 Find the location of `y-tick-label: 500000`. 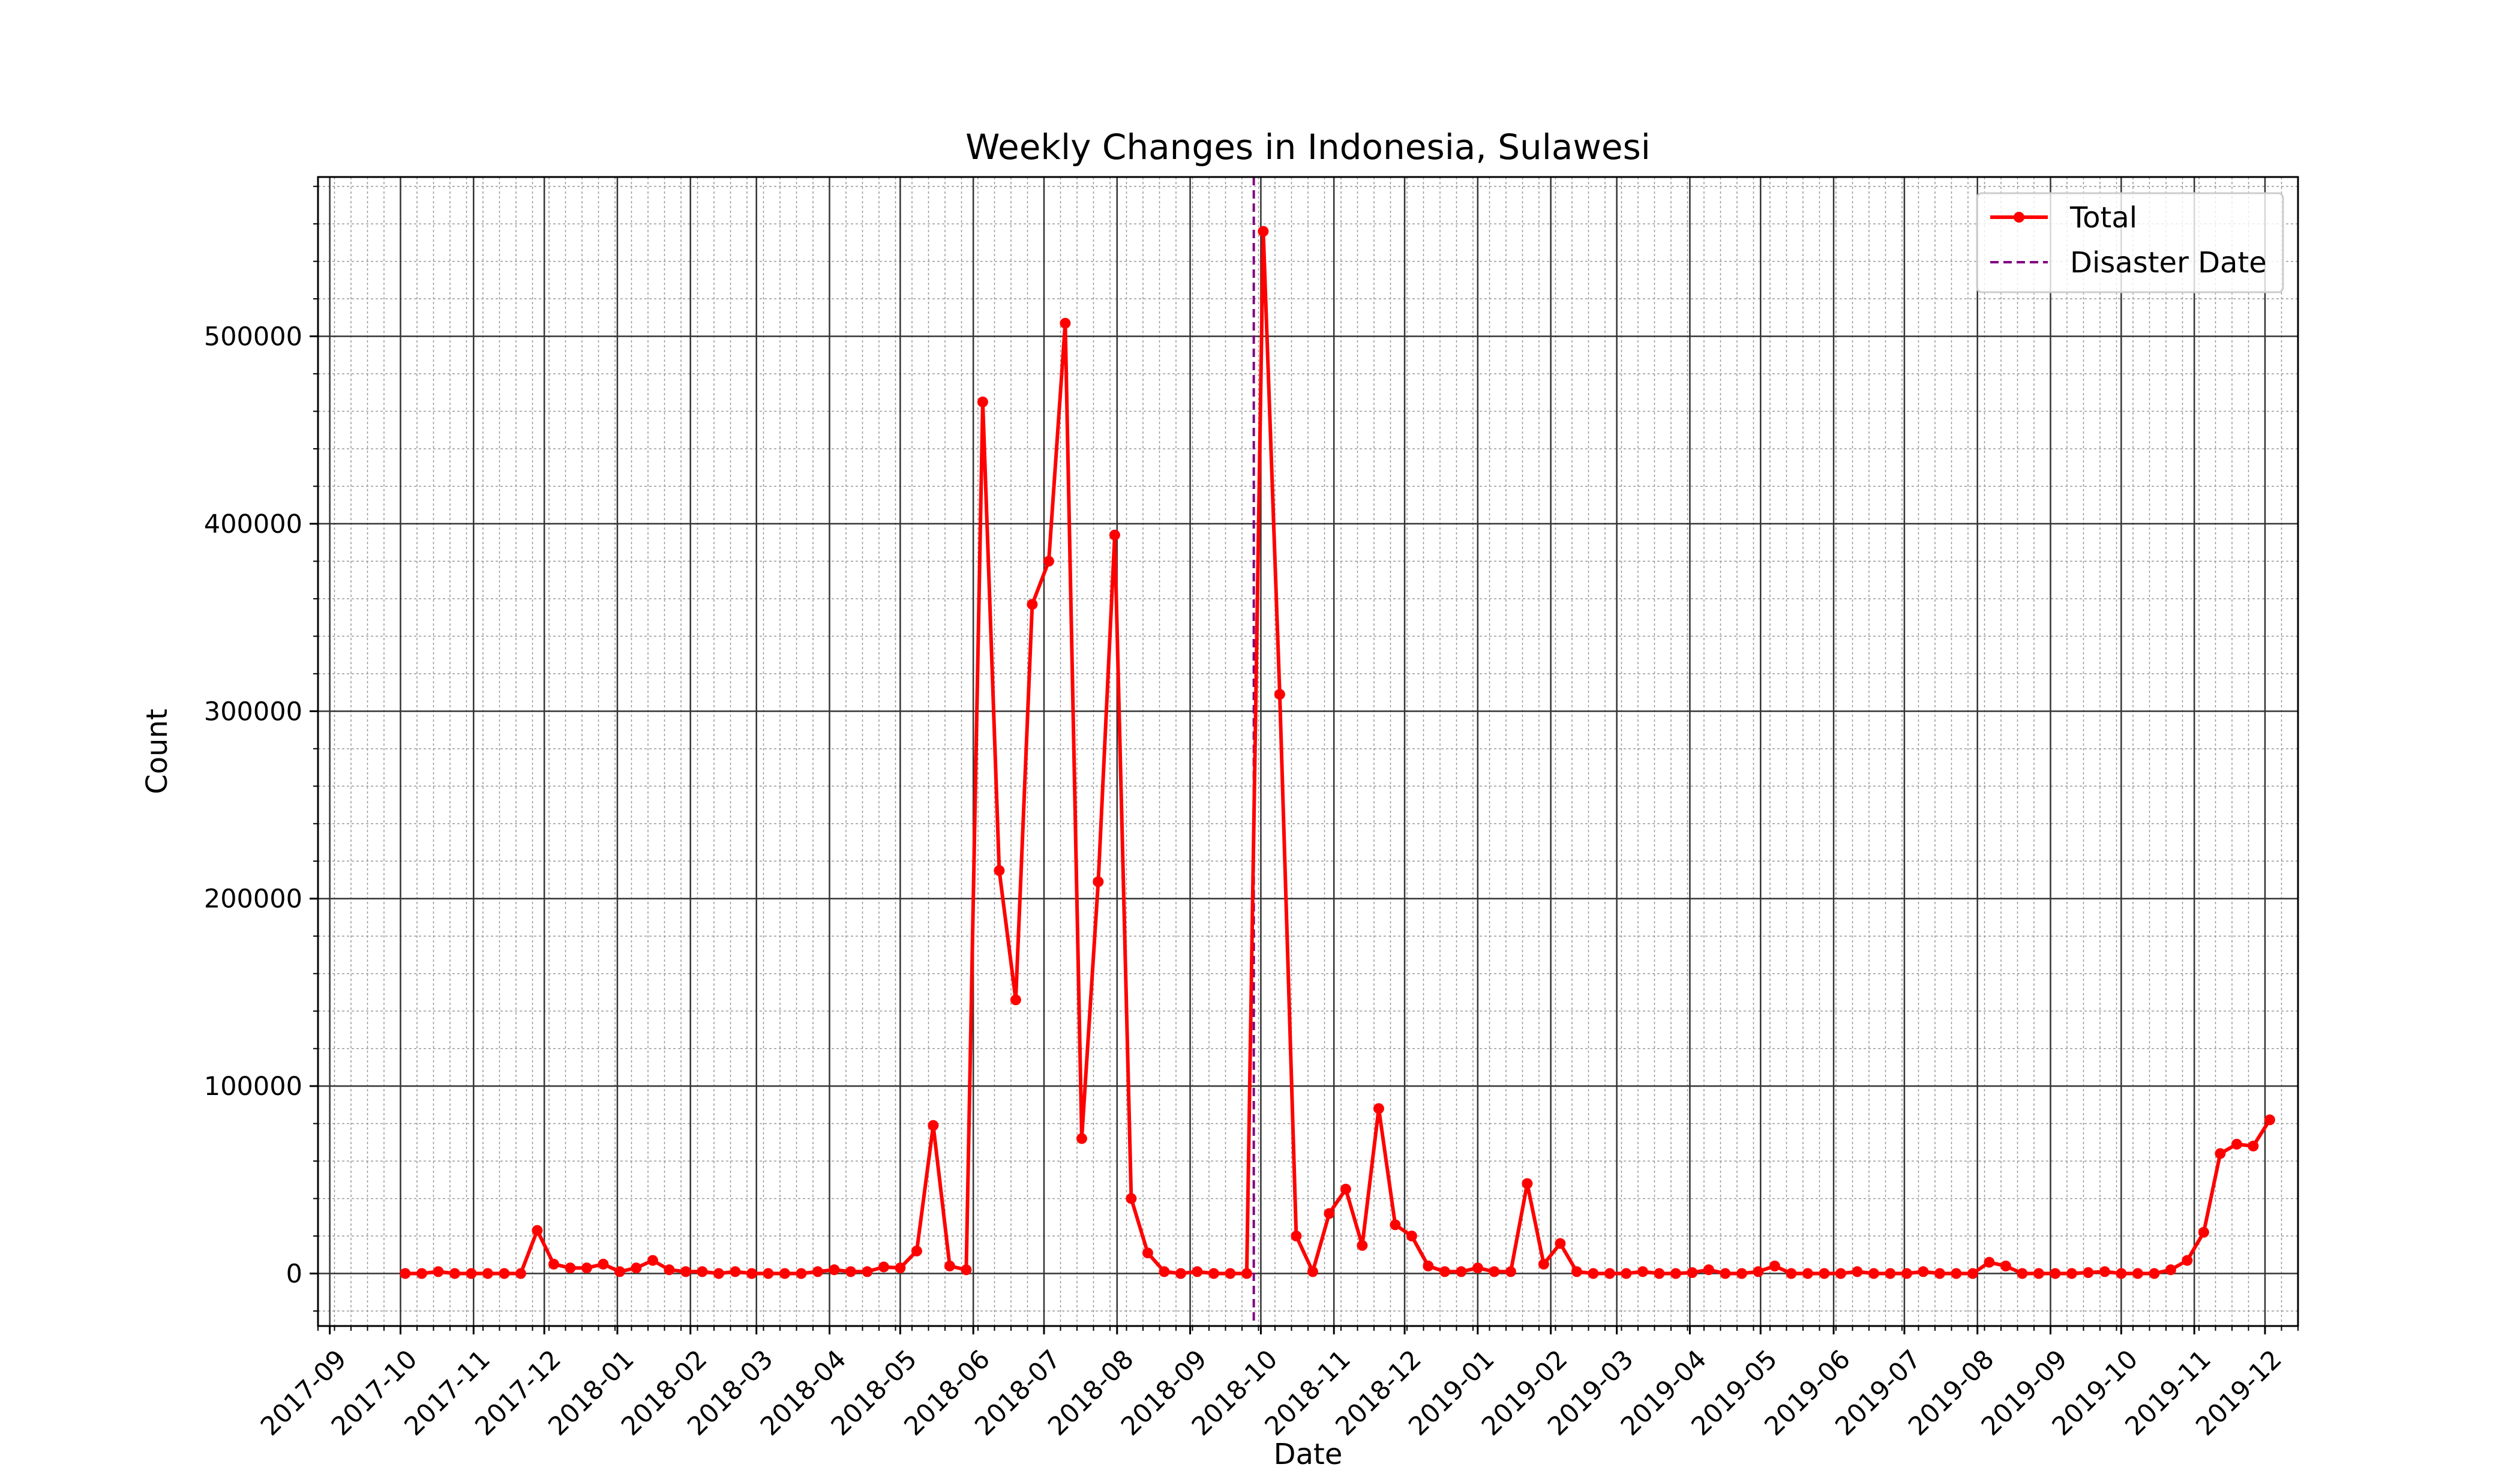

y-tick-label: 500000 is located at coordinates (253, 337).